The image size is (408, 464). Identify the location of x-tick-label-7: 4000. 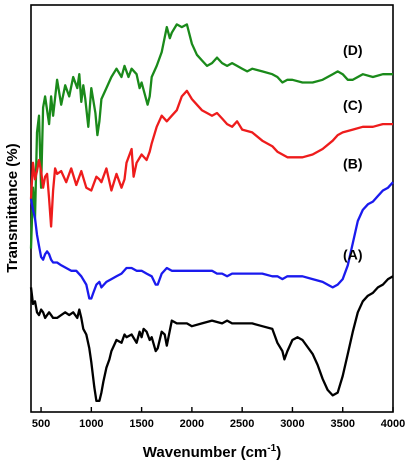
(393, 424).